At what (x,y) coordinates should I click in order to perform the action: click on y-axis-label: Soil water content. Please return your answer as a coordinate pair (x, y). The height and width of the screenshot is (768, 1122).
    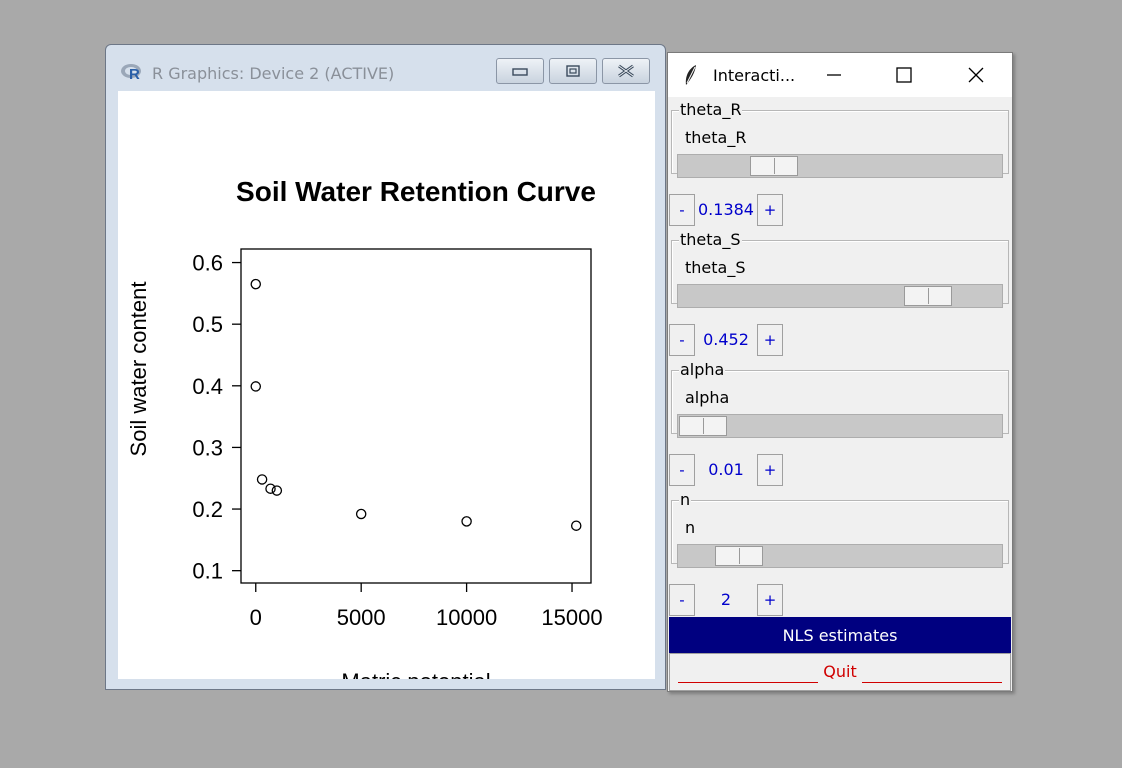
    Looking at the image, I should click on (138, 369).